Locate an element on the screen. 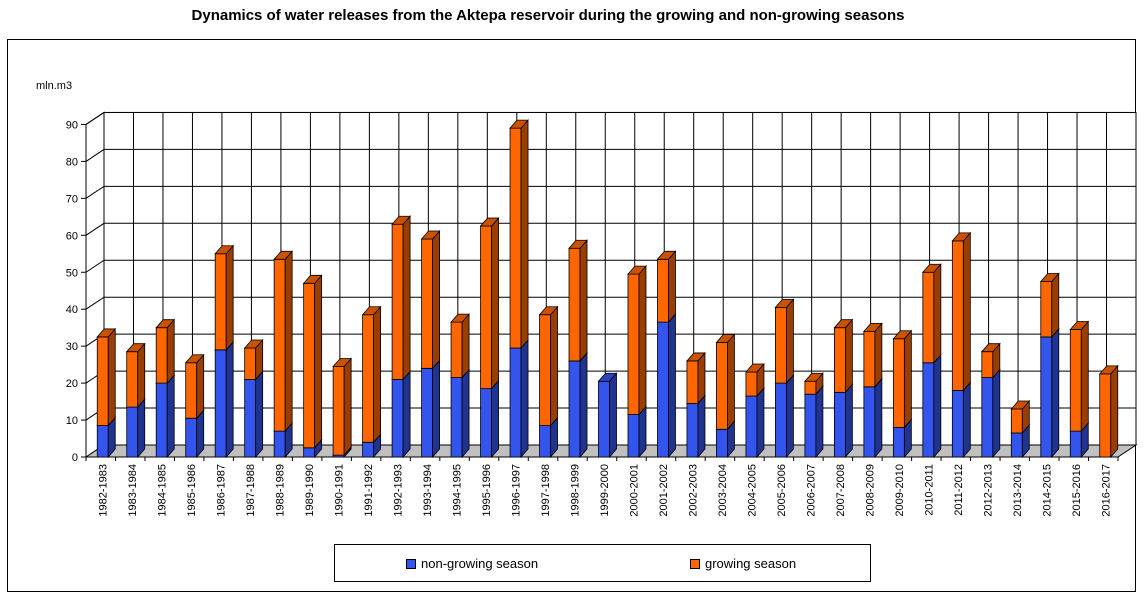 The height and width of the screenshot is (604, 1146). legend-swatch-growing is located at coordinates (695, 563).